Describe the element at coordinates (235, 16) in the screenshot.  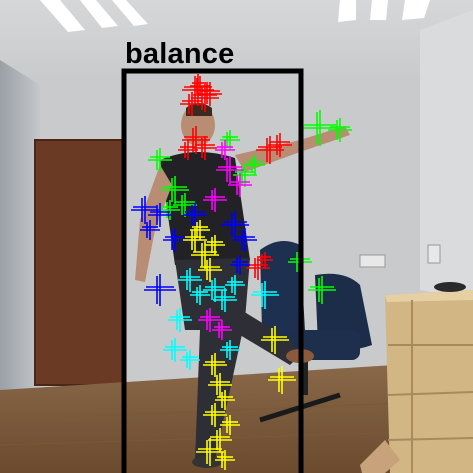
I see `ceiling-lights` at that location.